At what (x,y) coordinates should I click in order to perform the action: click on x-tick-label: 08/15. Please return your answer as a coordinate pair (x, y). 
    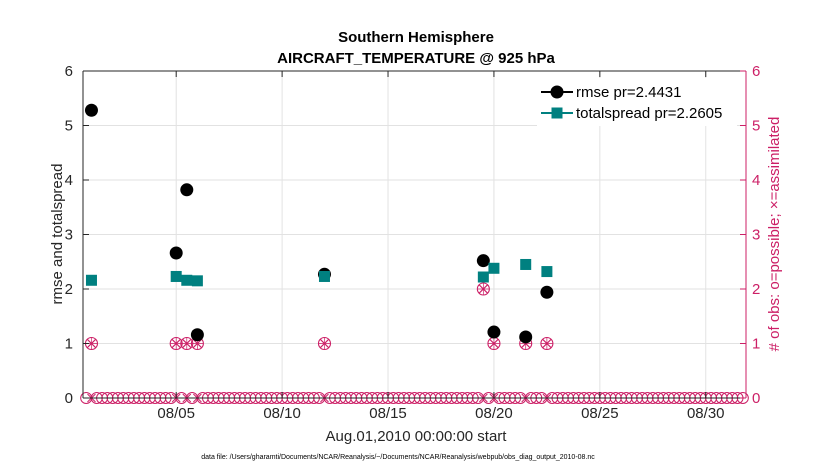
    Looking at the image, I should click on (388, 413).